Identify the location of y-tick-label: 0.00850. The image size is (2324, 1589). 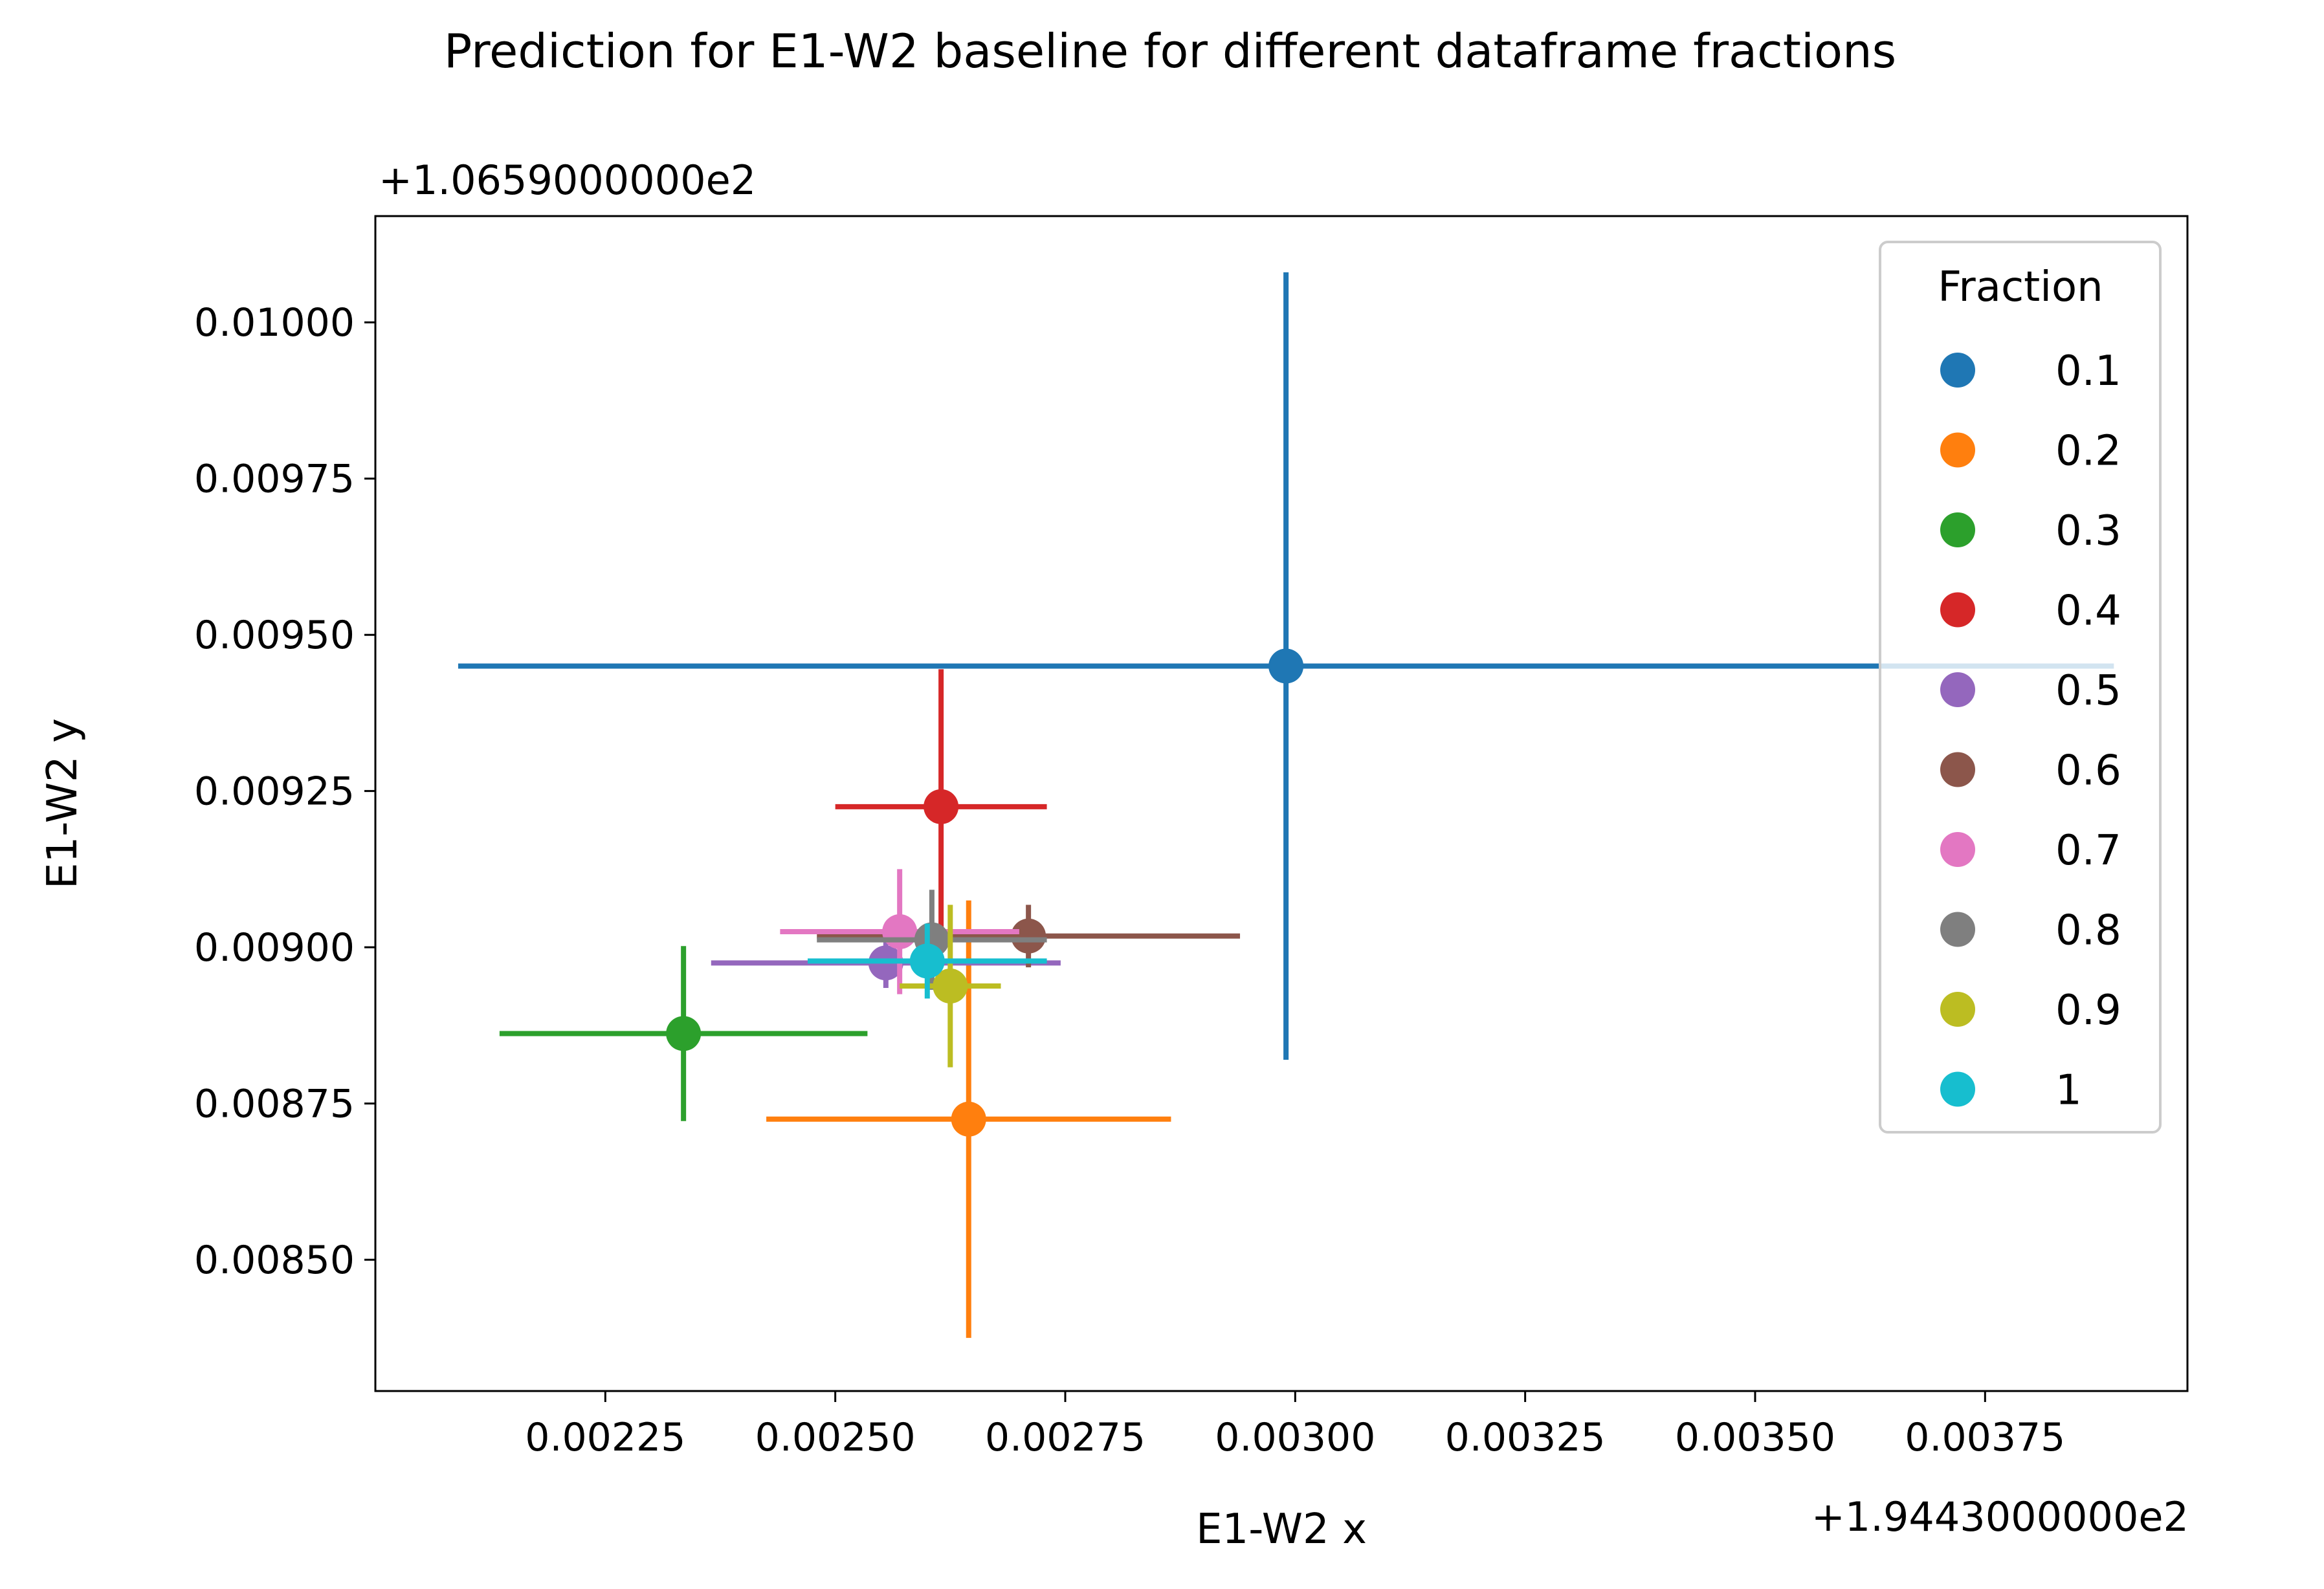
(274, 1260).